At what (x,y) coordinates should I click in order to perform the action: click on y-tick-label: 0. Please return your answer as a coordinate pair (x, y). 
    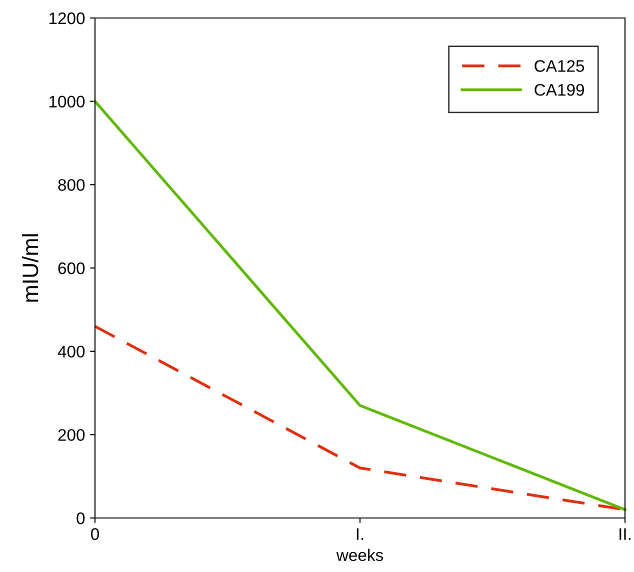
    Looking at the image, I should click on (80, 518).